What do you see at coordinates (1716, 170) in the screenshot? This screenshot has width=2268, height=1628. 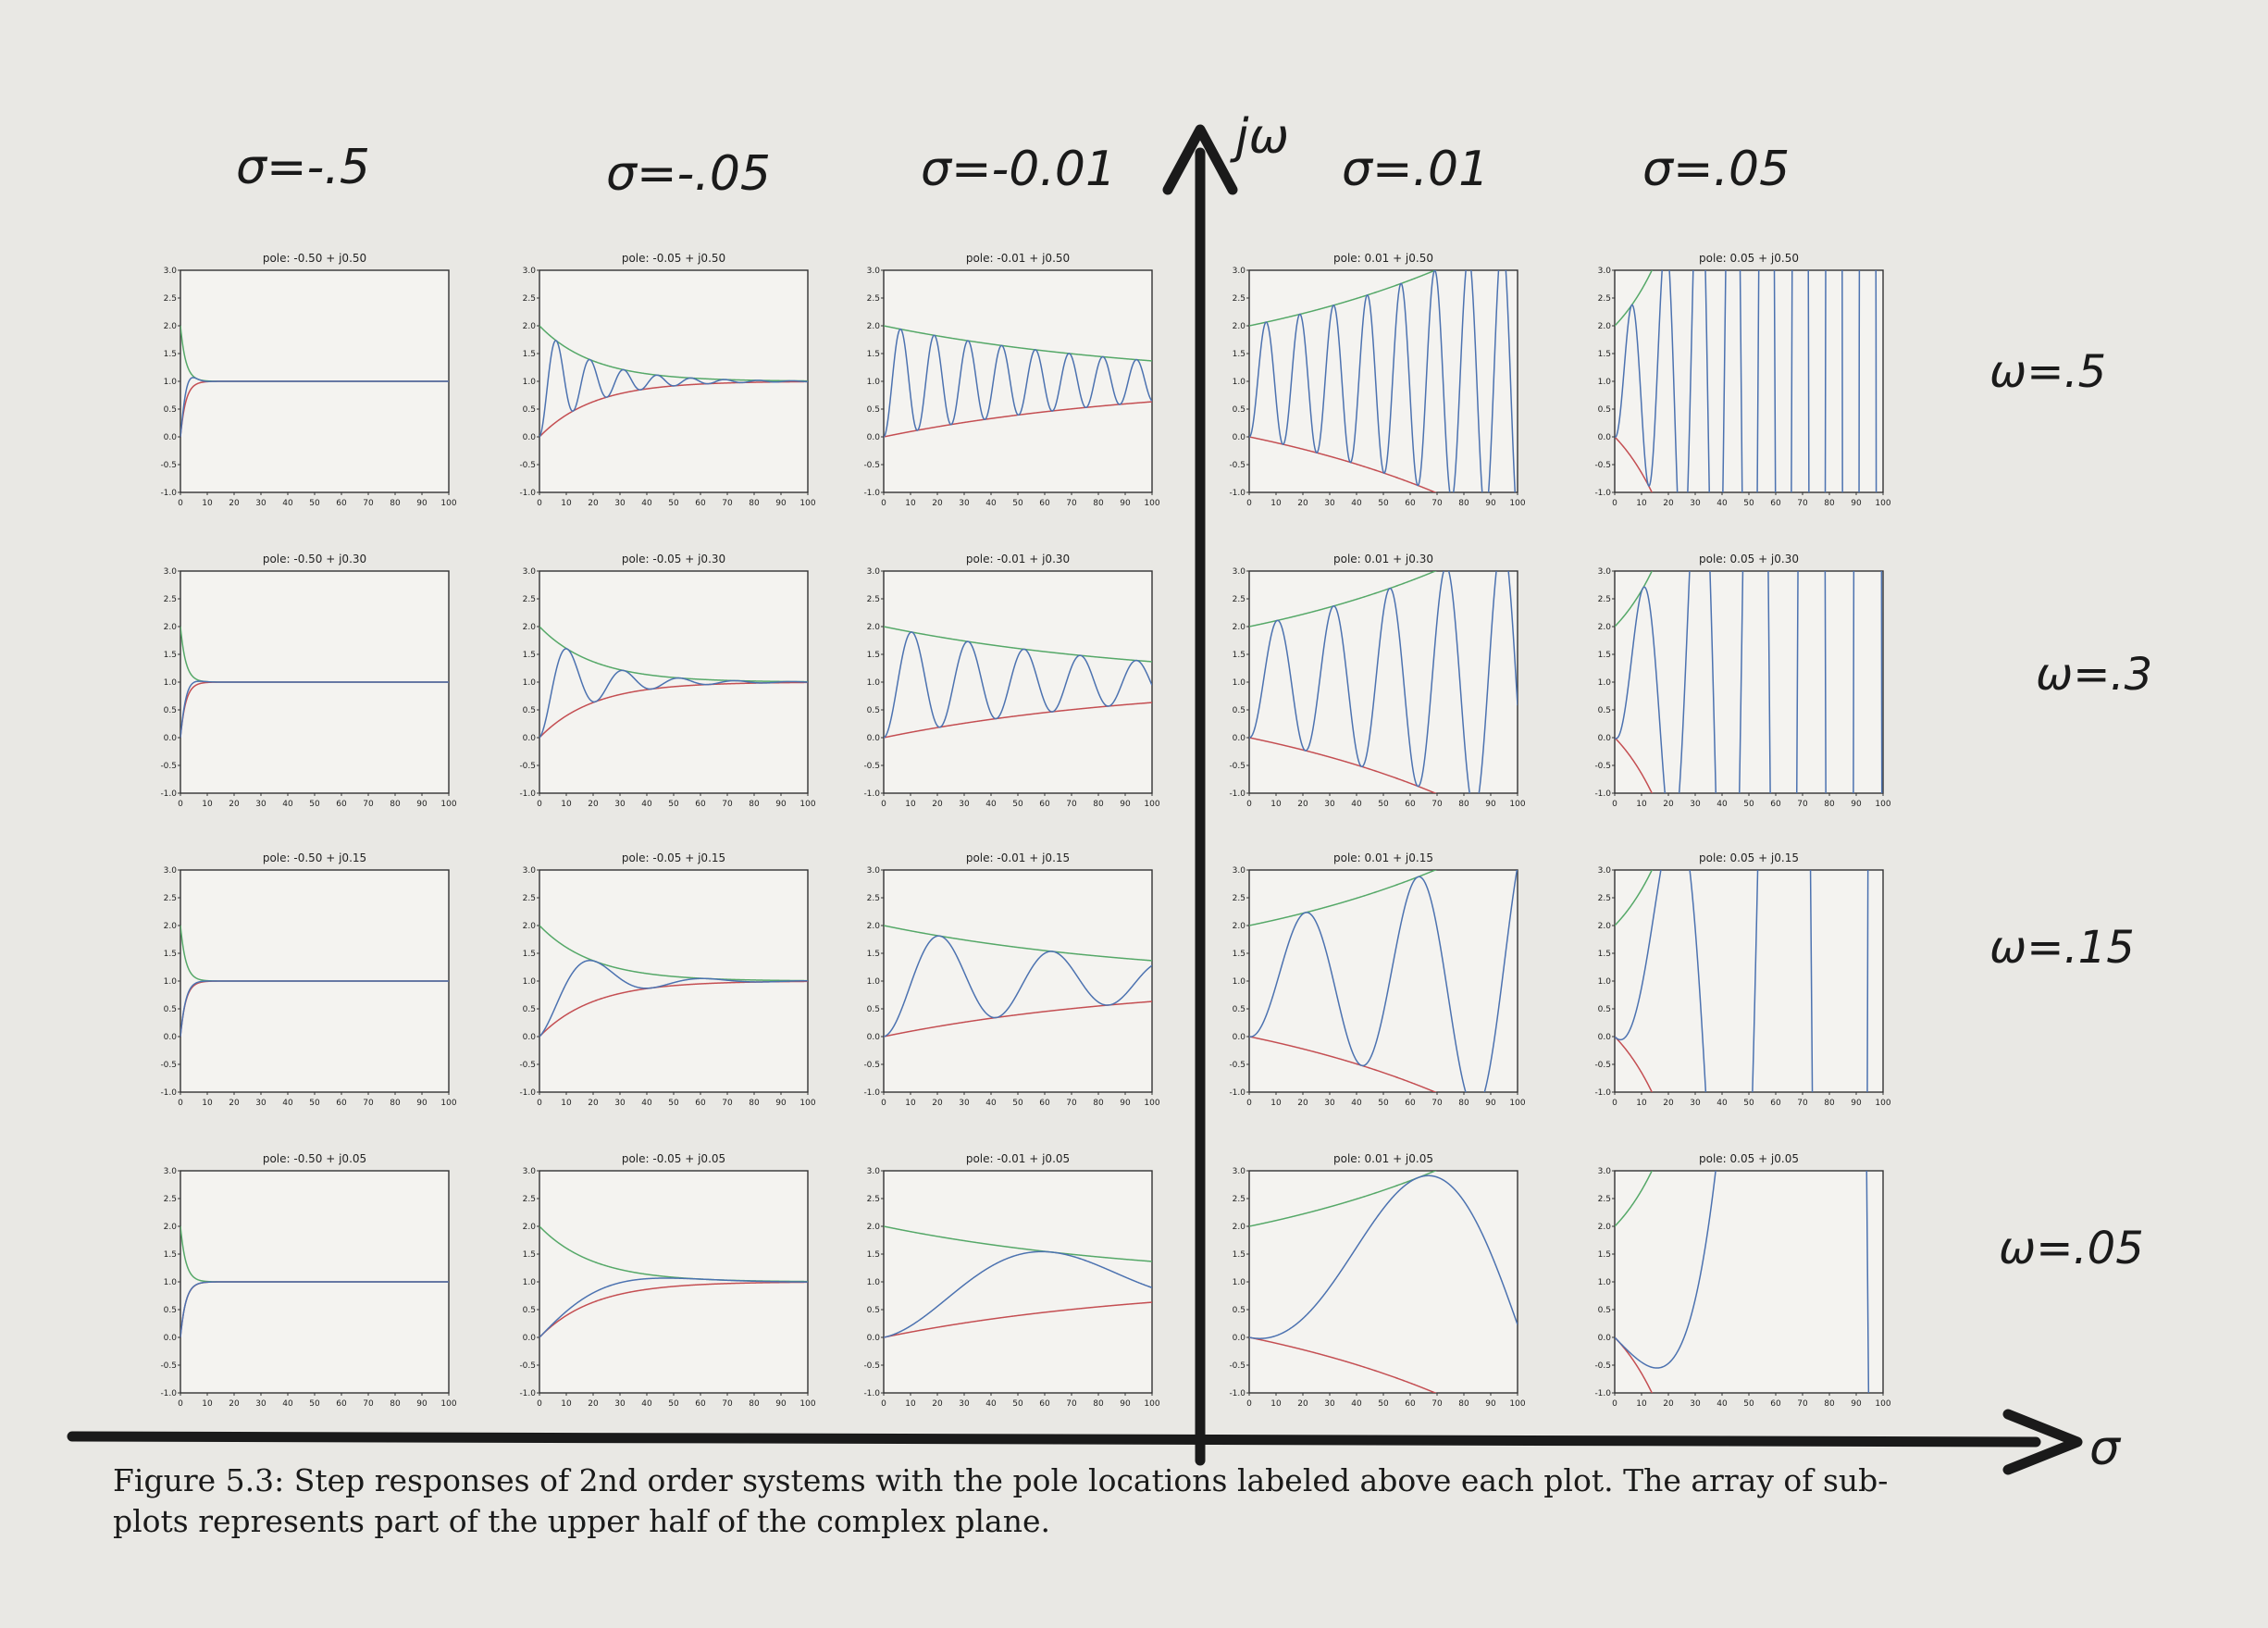 I see `column-label-5: σ=.05` at bounding box center [1716, 170].